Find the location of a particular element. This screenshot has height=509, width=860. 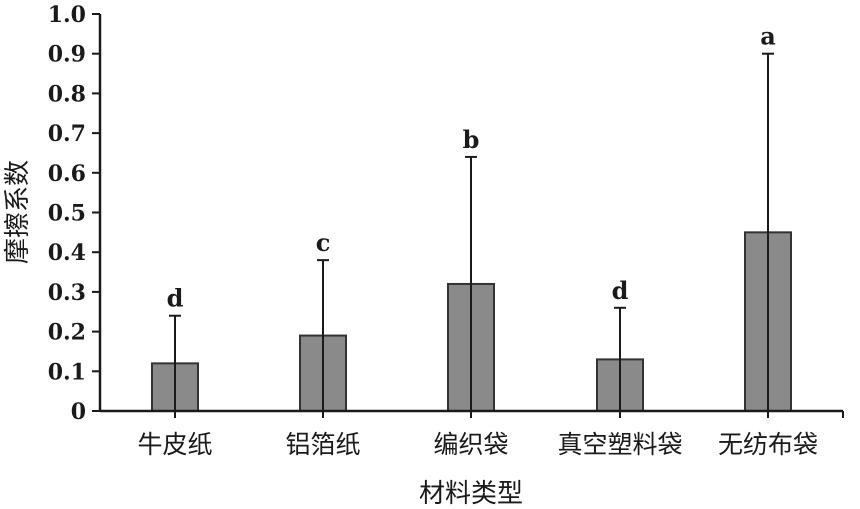

significance-label-3: b is located at coordinates (471, 139).